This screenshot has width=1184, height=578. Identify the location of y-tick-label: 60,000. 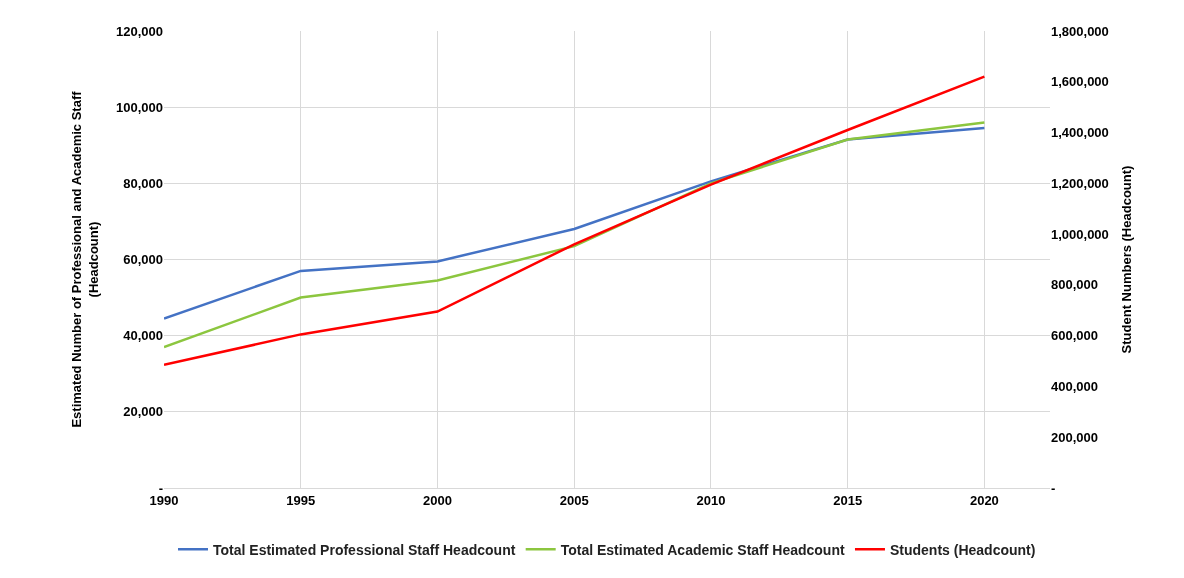
(143, 260).